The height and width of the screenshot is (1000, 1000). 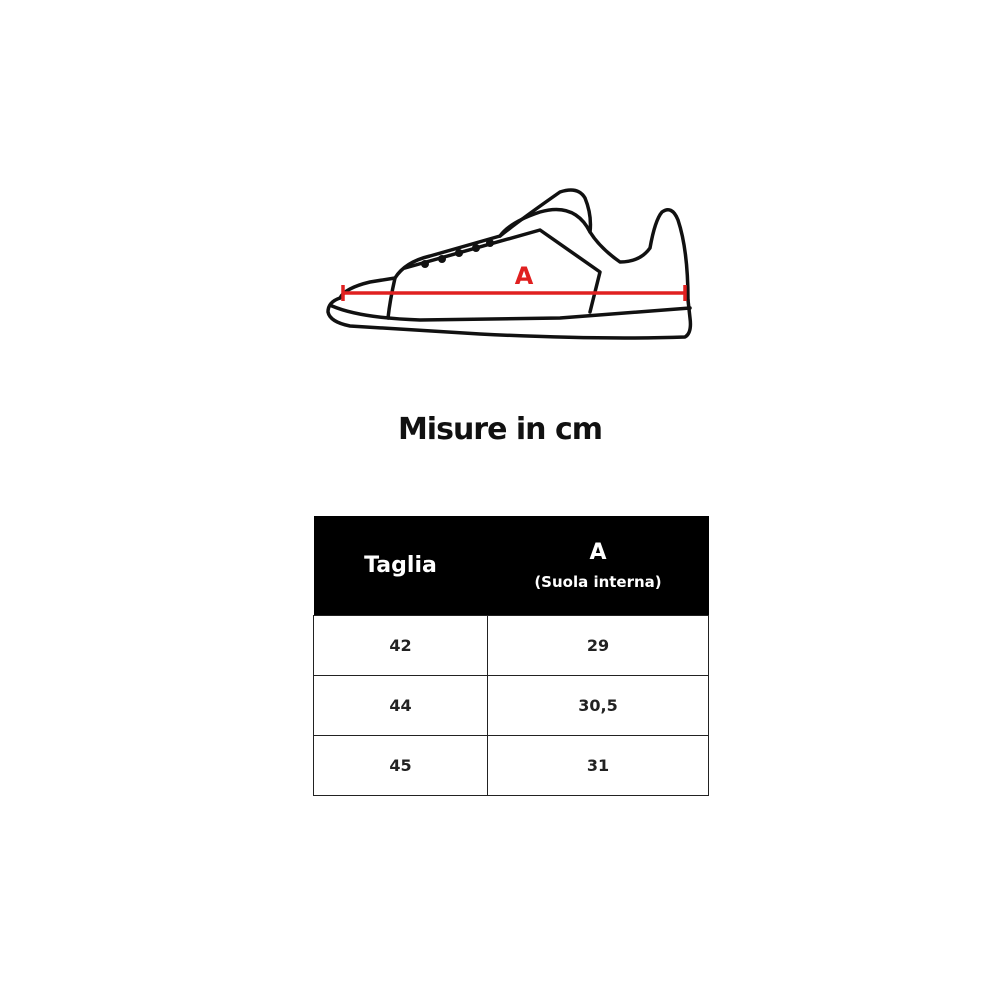 I want to click on table-row: 44 30,5, so click(x=511, y=705).